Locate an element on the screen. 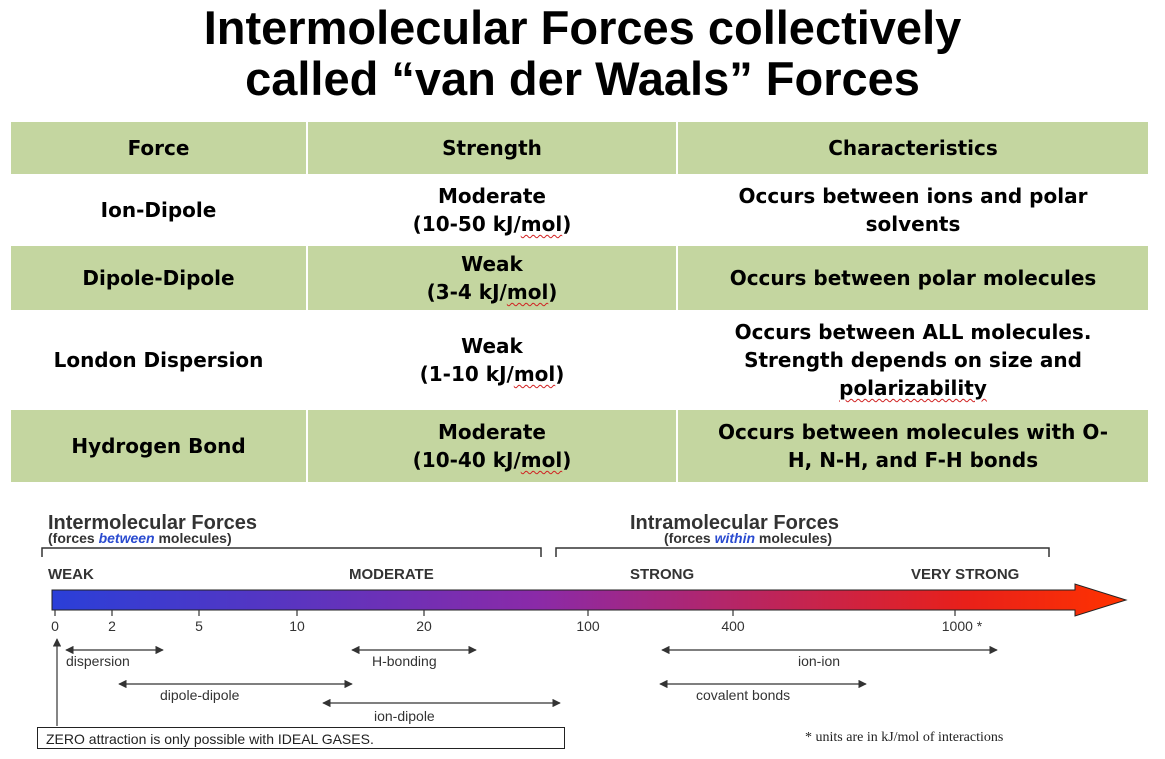 This screenshot has height=759, width=1165. level-very-strong: VERY STRONG is located at coordinates (965, 574).